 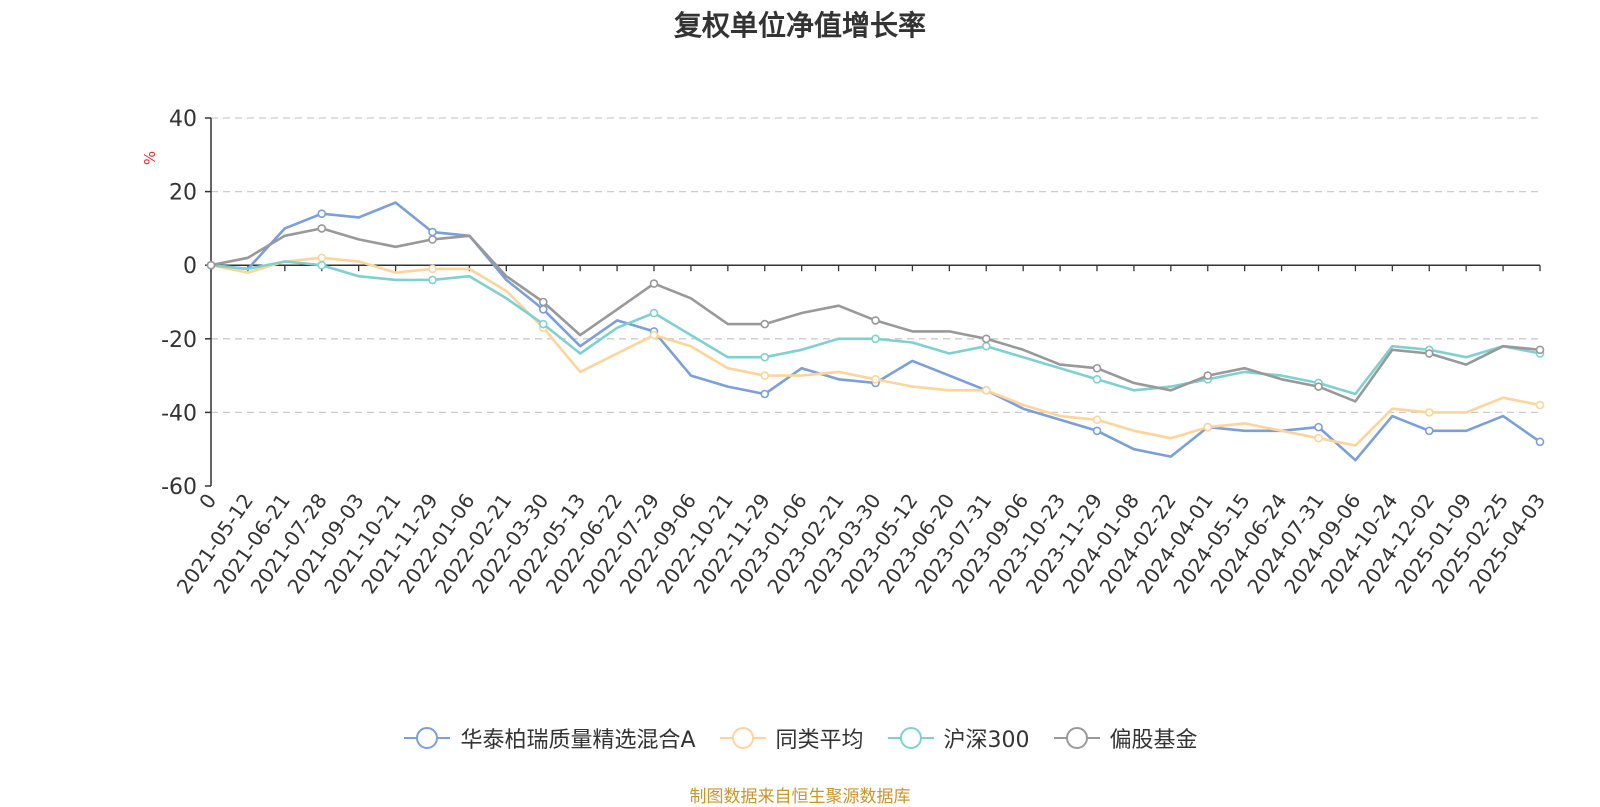 I want to click on legend-label: 同类平均, so click(x=819, y=740).